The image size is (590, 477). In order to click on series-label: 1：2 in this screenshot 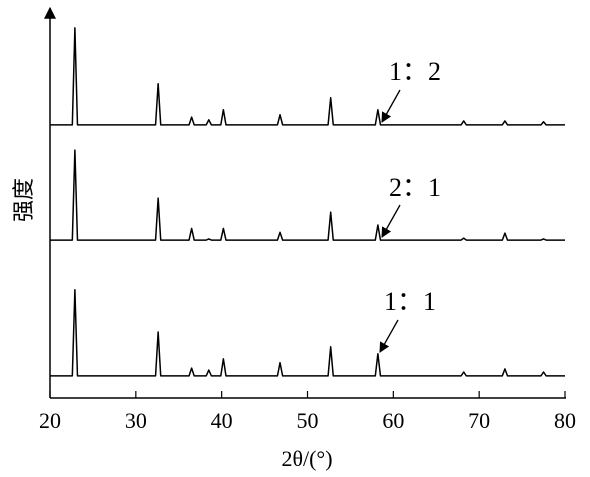, I will do `click(415, 71)`.